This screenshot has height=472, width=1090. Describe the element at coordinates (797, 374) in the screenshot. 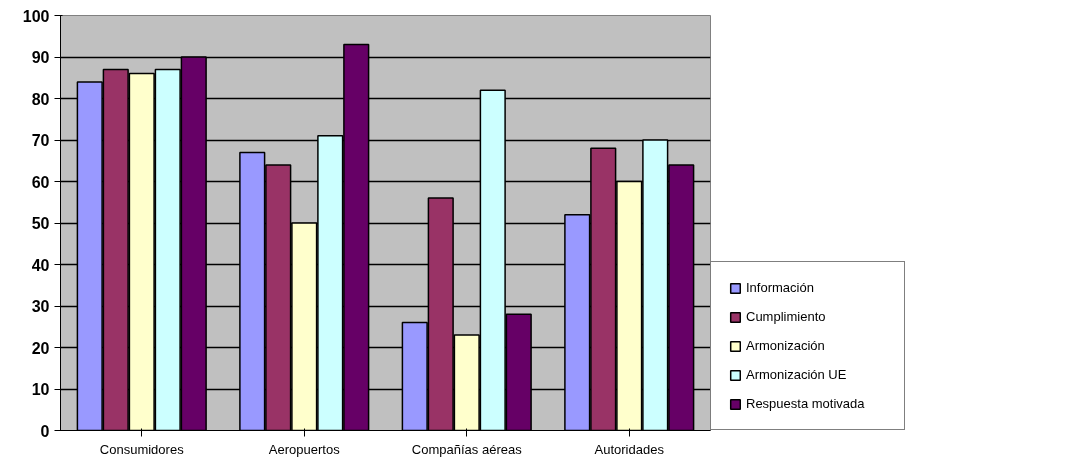

I see `legend-label: Armonización UE` at that location.